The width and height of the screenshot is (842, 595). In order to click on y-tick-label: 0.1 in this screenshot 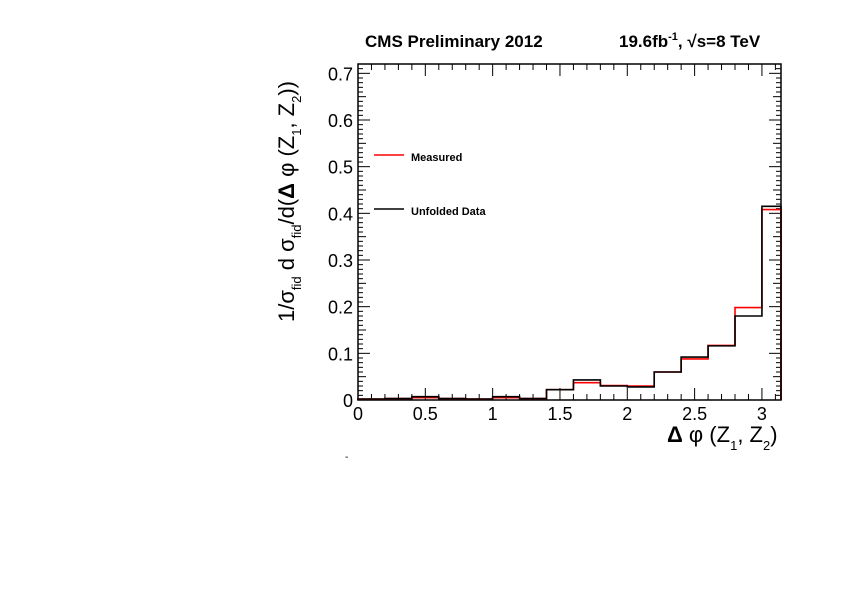, I will do `click(340, 354)`.